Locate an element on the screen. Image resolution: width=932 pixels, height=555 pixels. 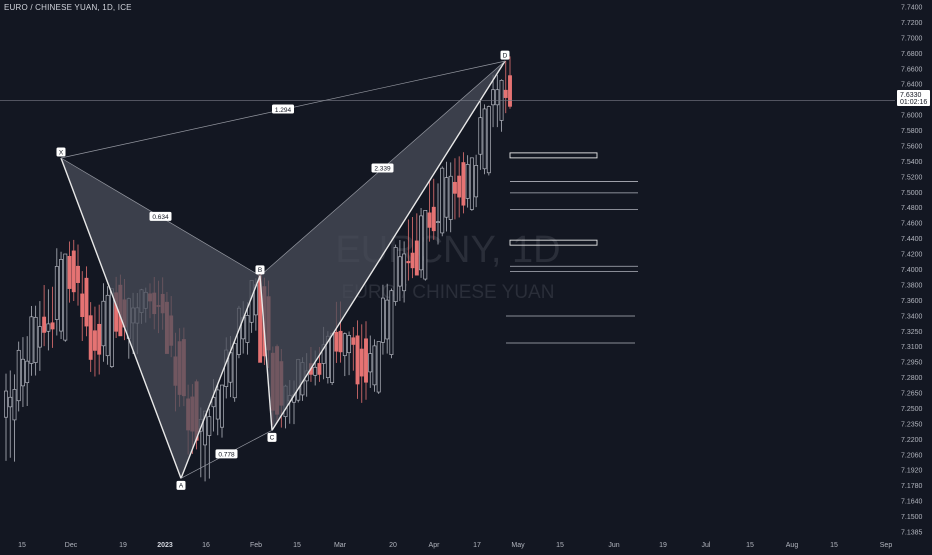
price-tick-label: 7.4000 is located at coordinates (912, 270).